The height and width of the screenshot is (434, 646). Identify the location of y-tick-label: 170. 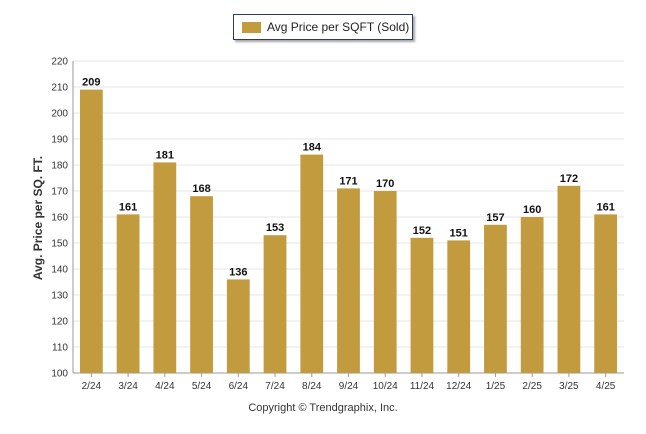
(59, 192).